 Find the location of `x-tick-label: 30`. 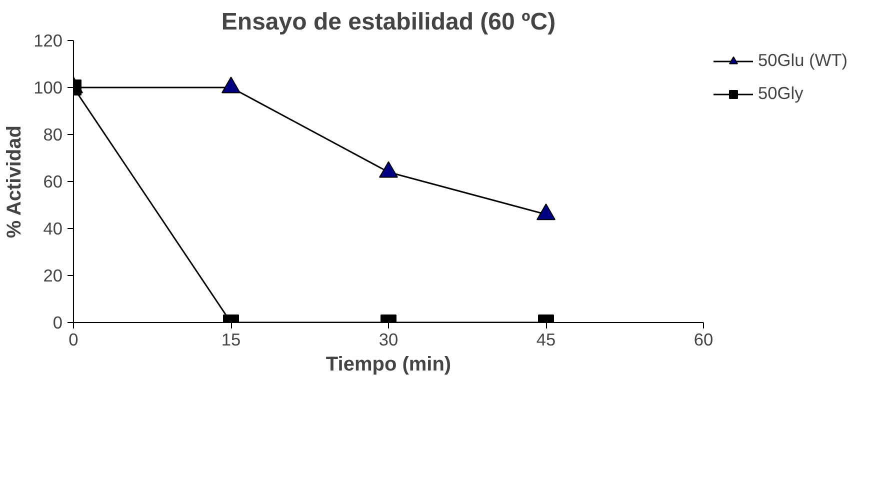

x-tick-label: 30 is located at coordinates (388, 340).